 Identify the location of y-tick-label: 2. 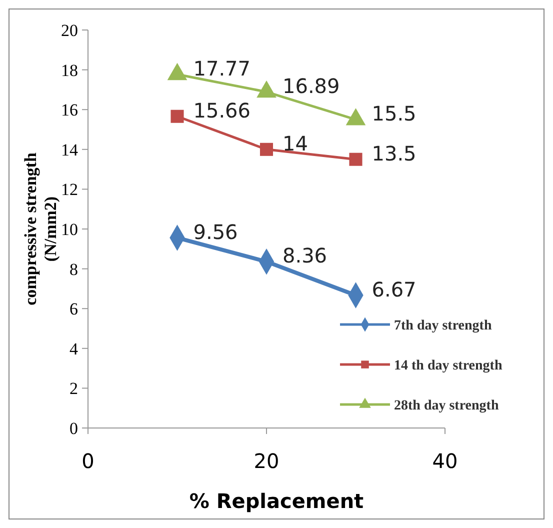
(74, 388).